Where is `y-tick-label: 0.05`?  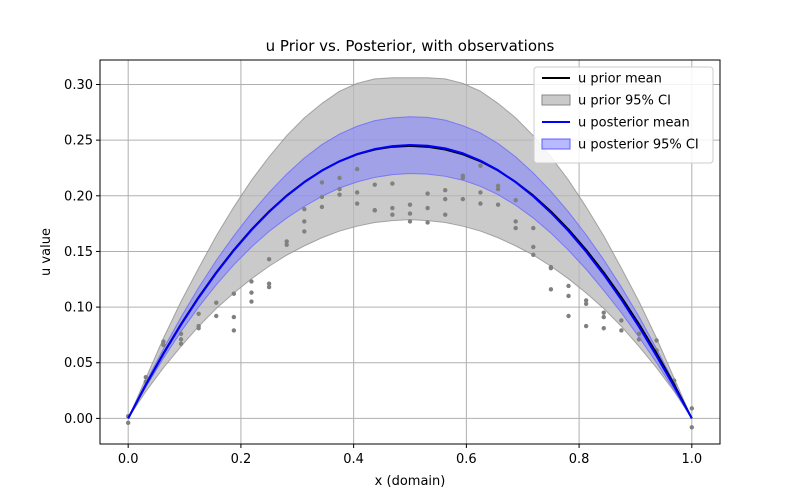
y-tick-label: 0.05 is located at coordinates (78, 363).